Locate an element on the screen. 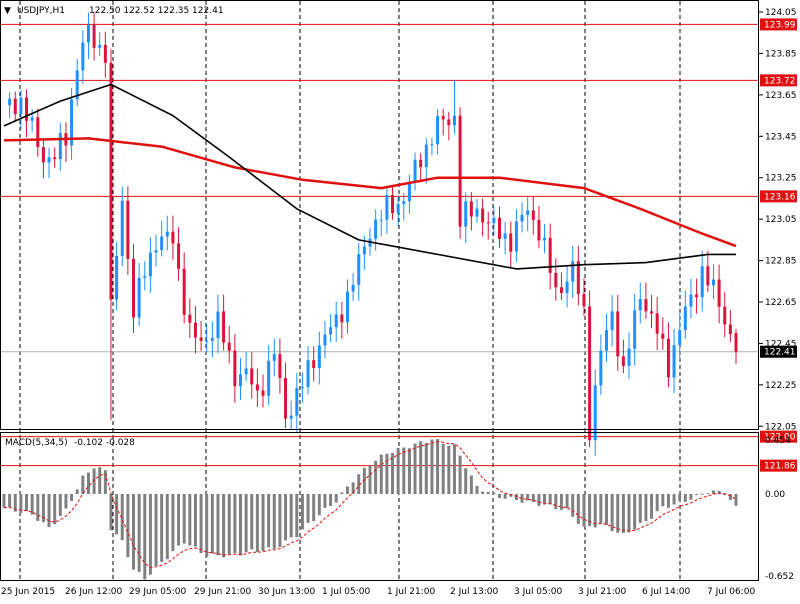  price-tick-label: 122.45 is located at coordinates (781, 344).